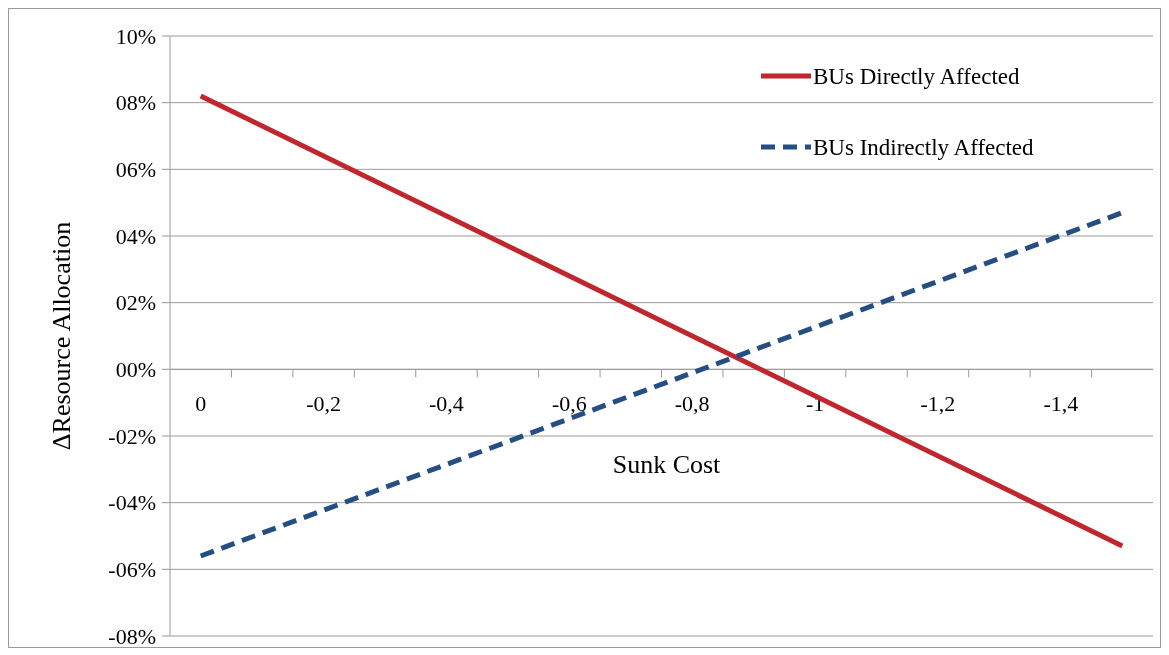 This screenshot has height=655, width=1169. Describe the element at coordinates (446, 404) in the screenshot. I see `x-tick-label: -0,4` at that location.